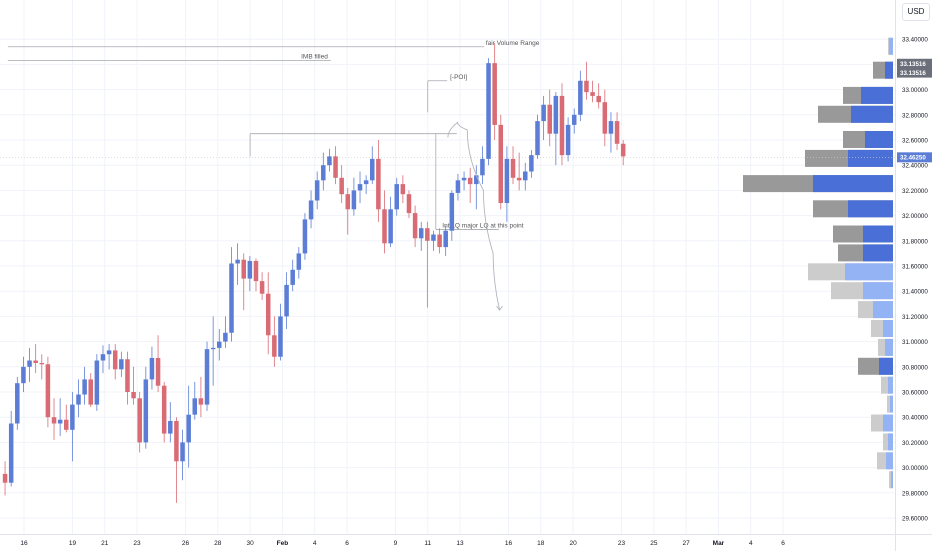 The height and width of the screenshot is (556, 932). I want to click on time-tick-label: 6, so click(783, 543).